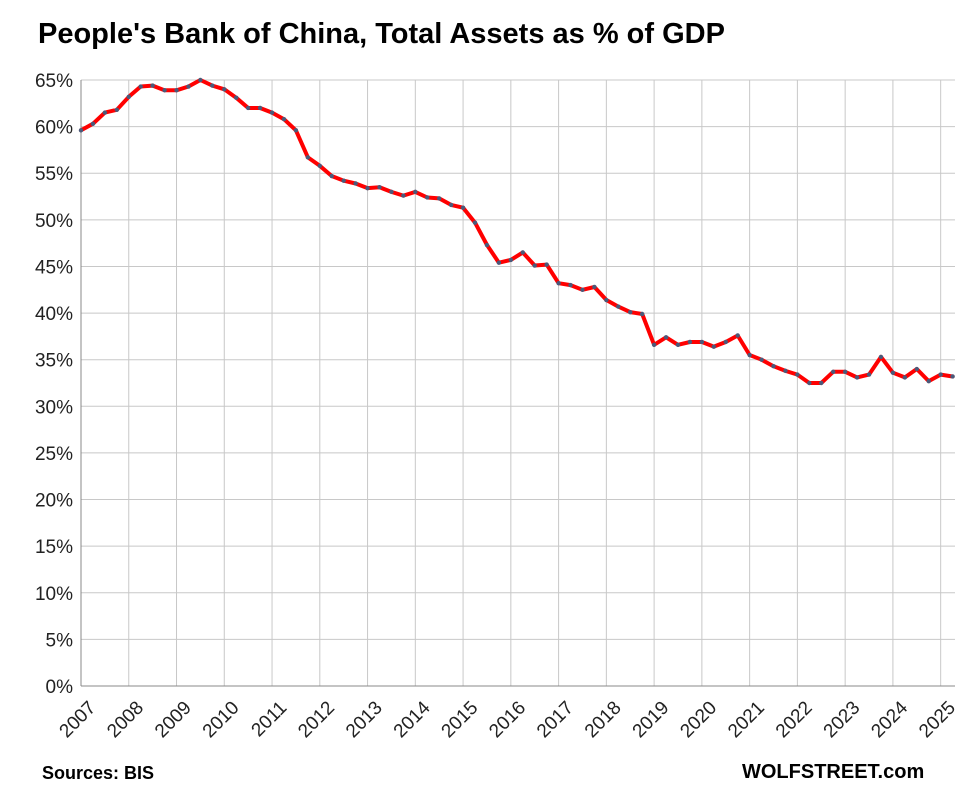 The image size is (976, 792). What do you see at coordinates (937, 719) in the screenshot?
I see `x-tick-label: 2025` at bounding box center [937, 719].